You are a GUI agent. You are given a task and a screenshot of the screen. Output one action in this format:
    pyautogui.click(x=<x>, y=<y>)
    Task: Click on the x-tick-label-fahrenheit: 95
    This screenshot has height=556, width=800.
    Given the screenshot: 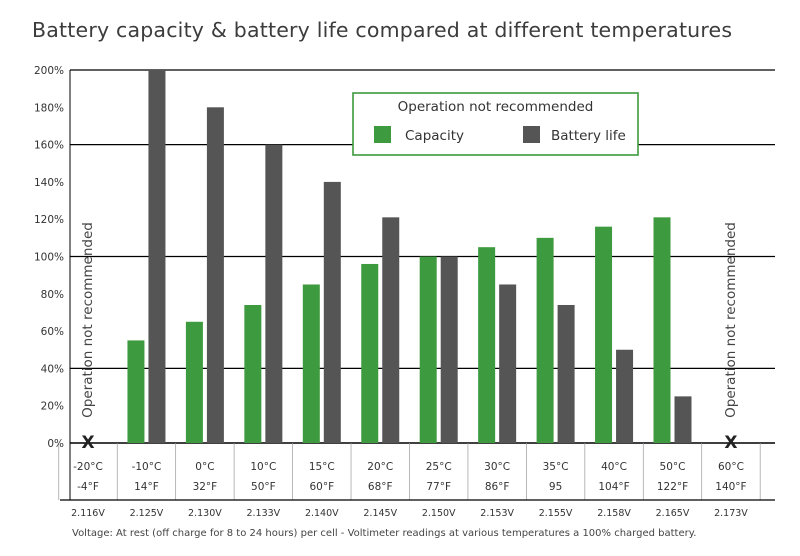 What is the action you would take?
    pyautogui.click(x=555, y=487)
    